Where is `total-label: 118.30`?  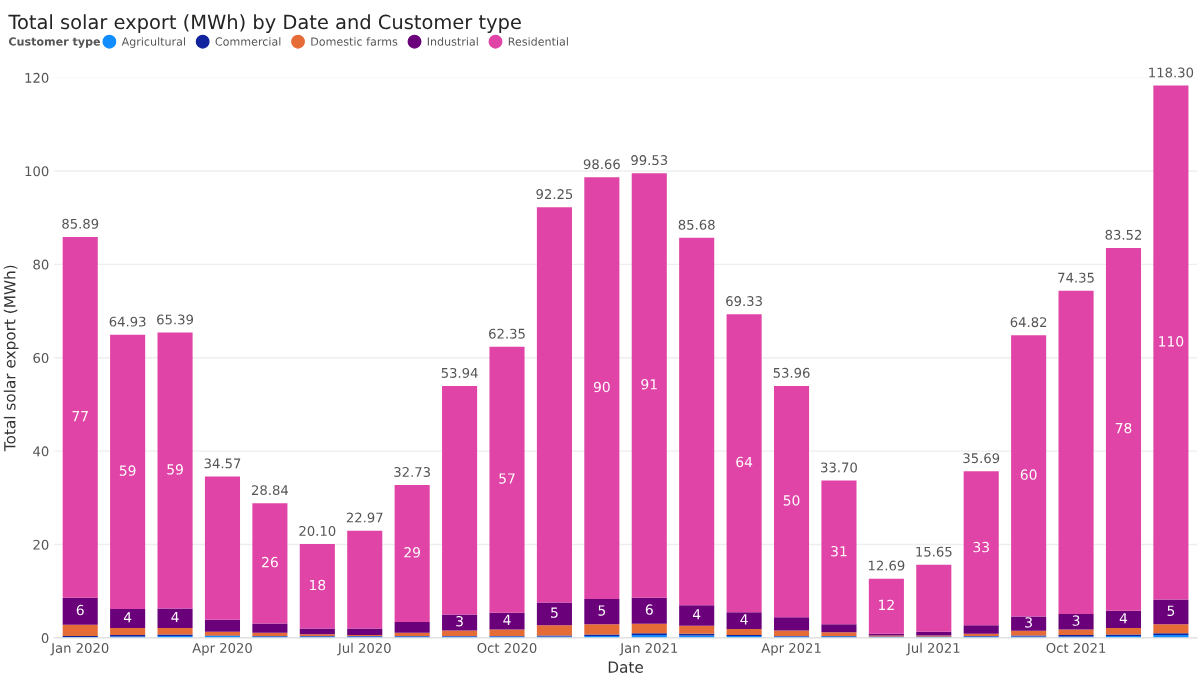 total-label: 118.30 is located at coordinates (1171, 72).